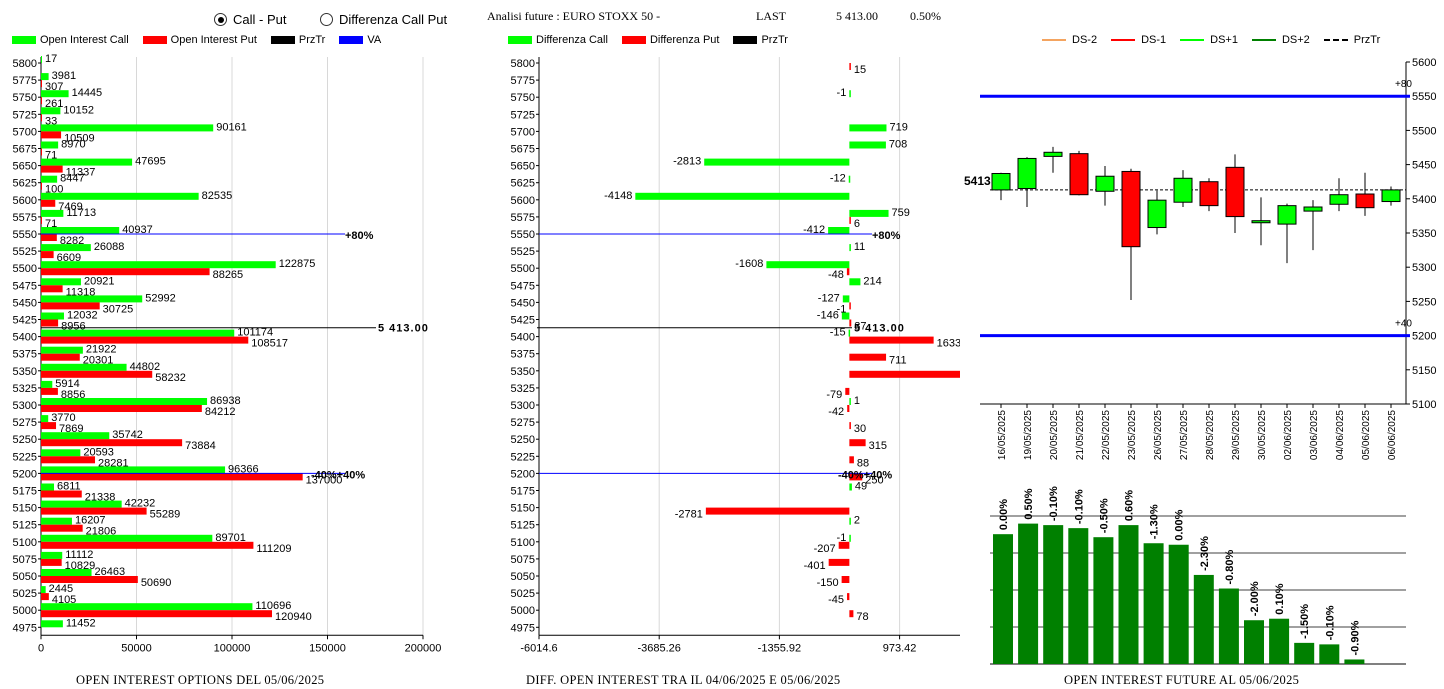 The width and height of the screenshot is (1444, 689). What do you see at coordinates (1340, 435) in the screenshot?
I see `x-tick-label: 04/06/2025` at bounding box center [1340, 435].